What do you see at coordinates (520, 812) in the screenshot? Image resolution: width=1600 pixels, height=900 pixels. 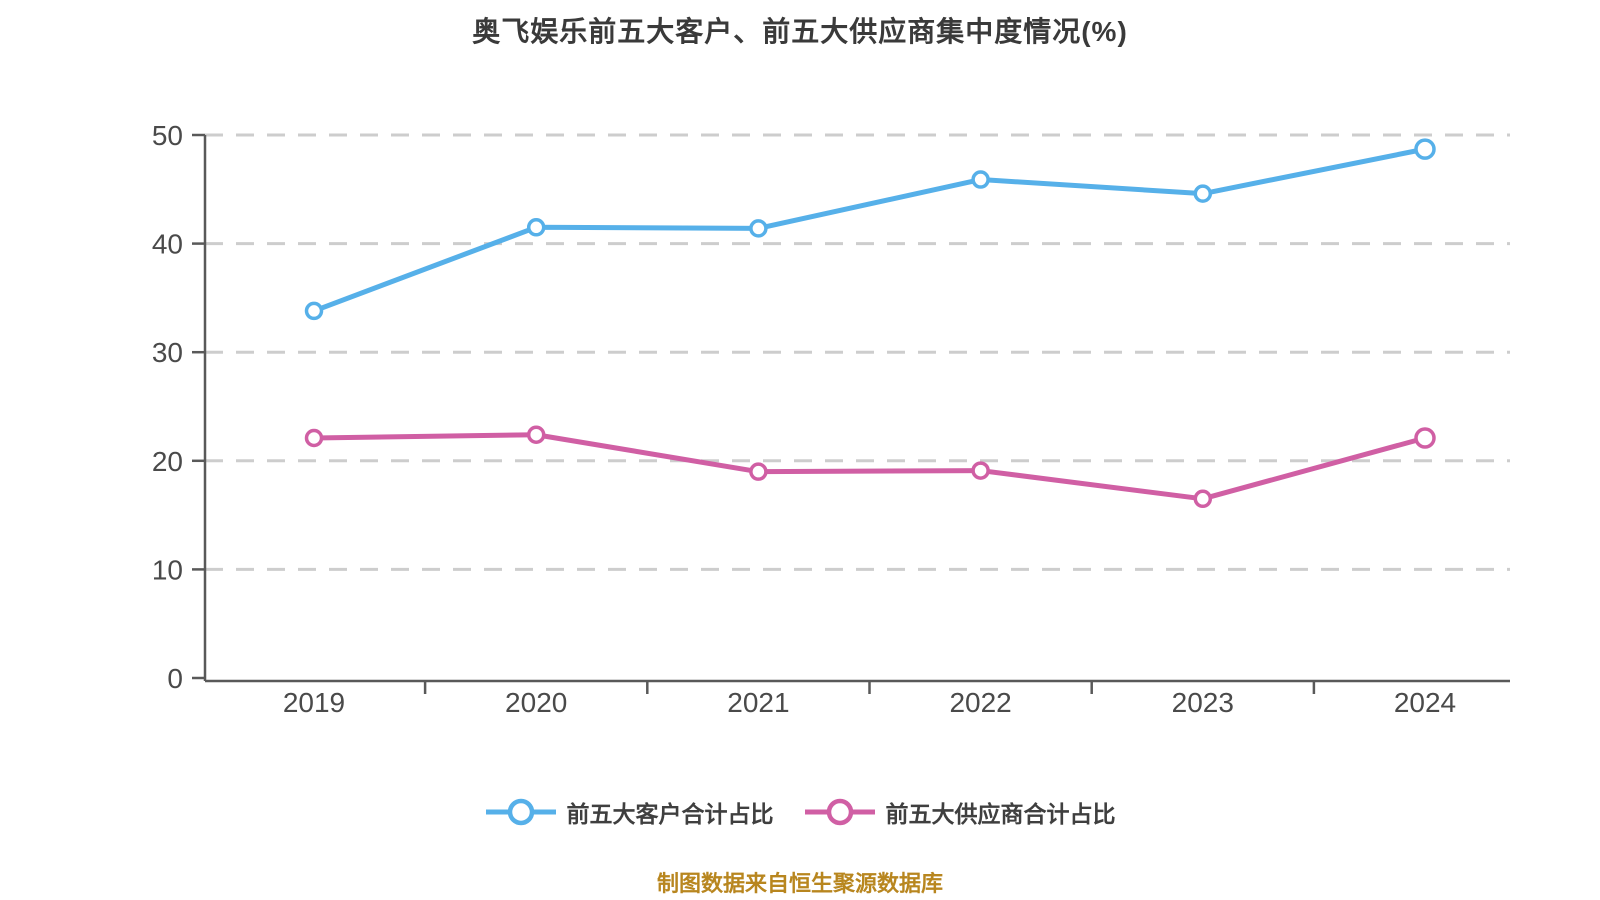 I see `legend-marker-customers-icon` at bounding box center [520, 812].